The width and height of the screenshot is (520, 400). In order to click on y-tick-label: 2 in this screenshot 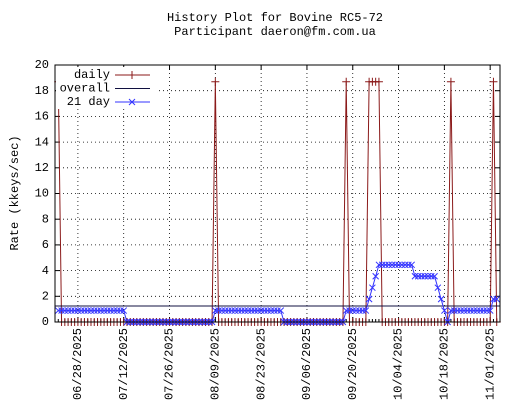, I will do `click(45, 296)`.